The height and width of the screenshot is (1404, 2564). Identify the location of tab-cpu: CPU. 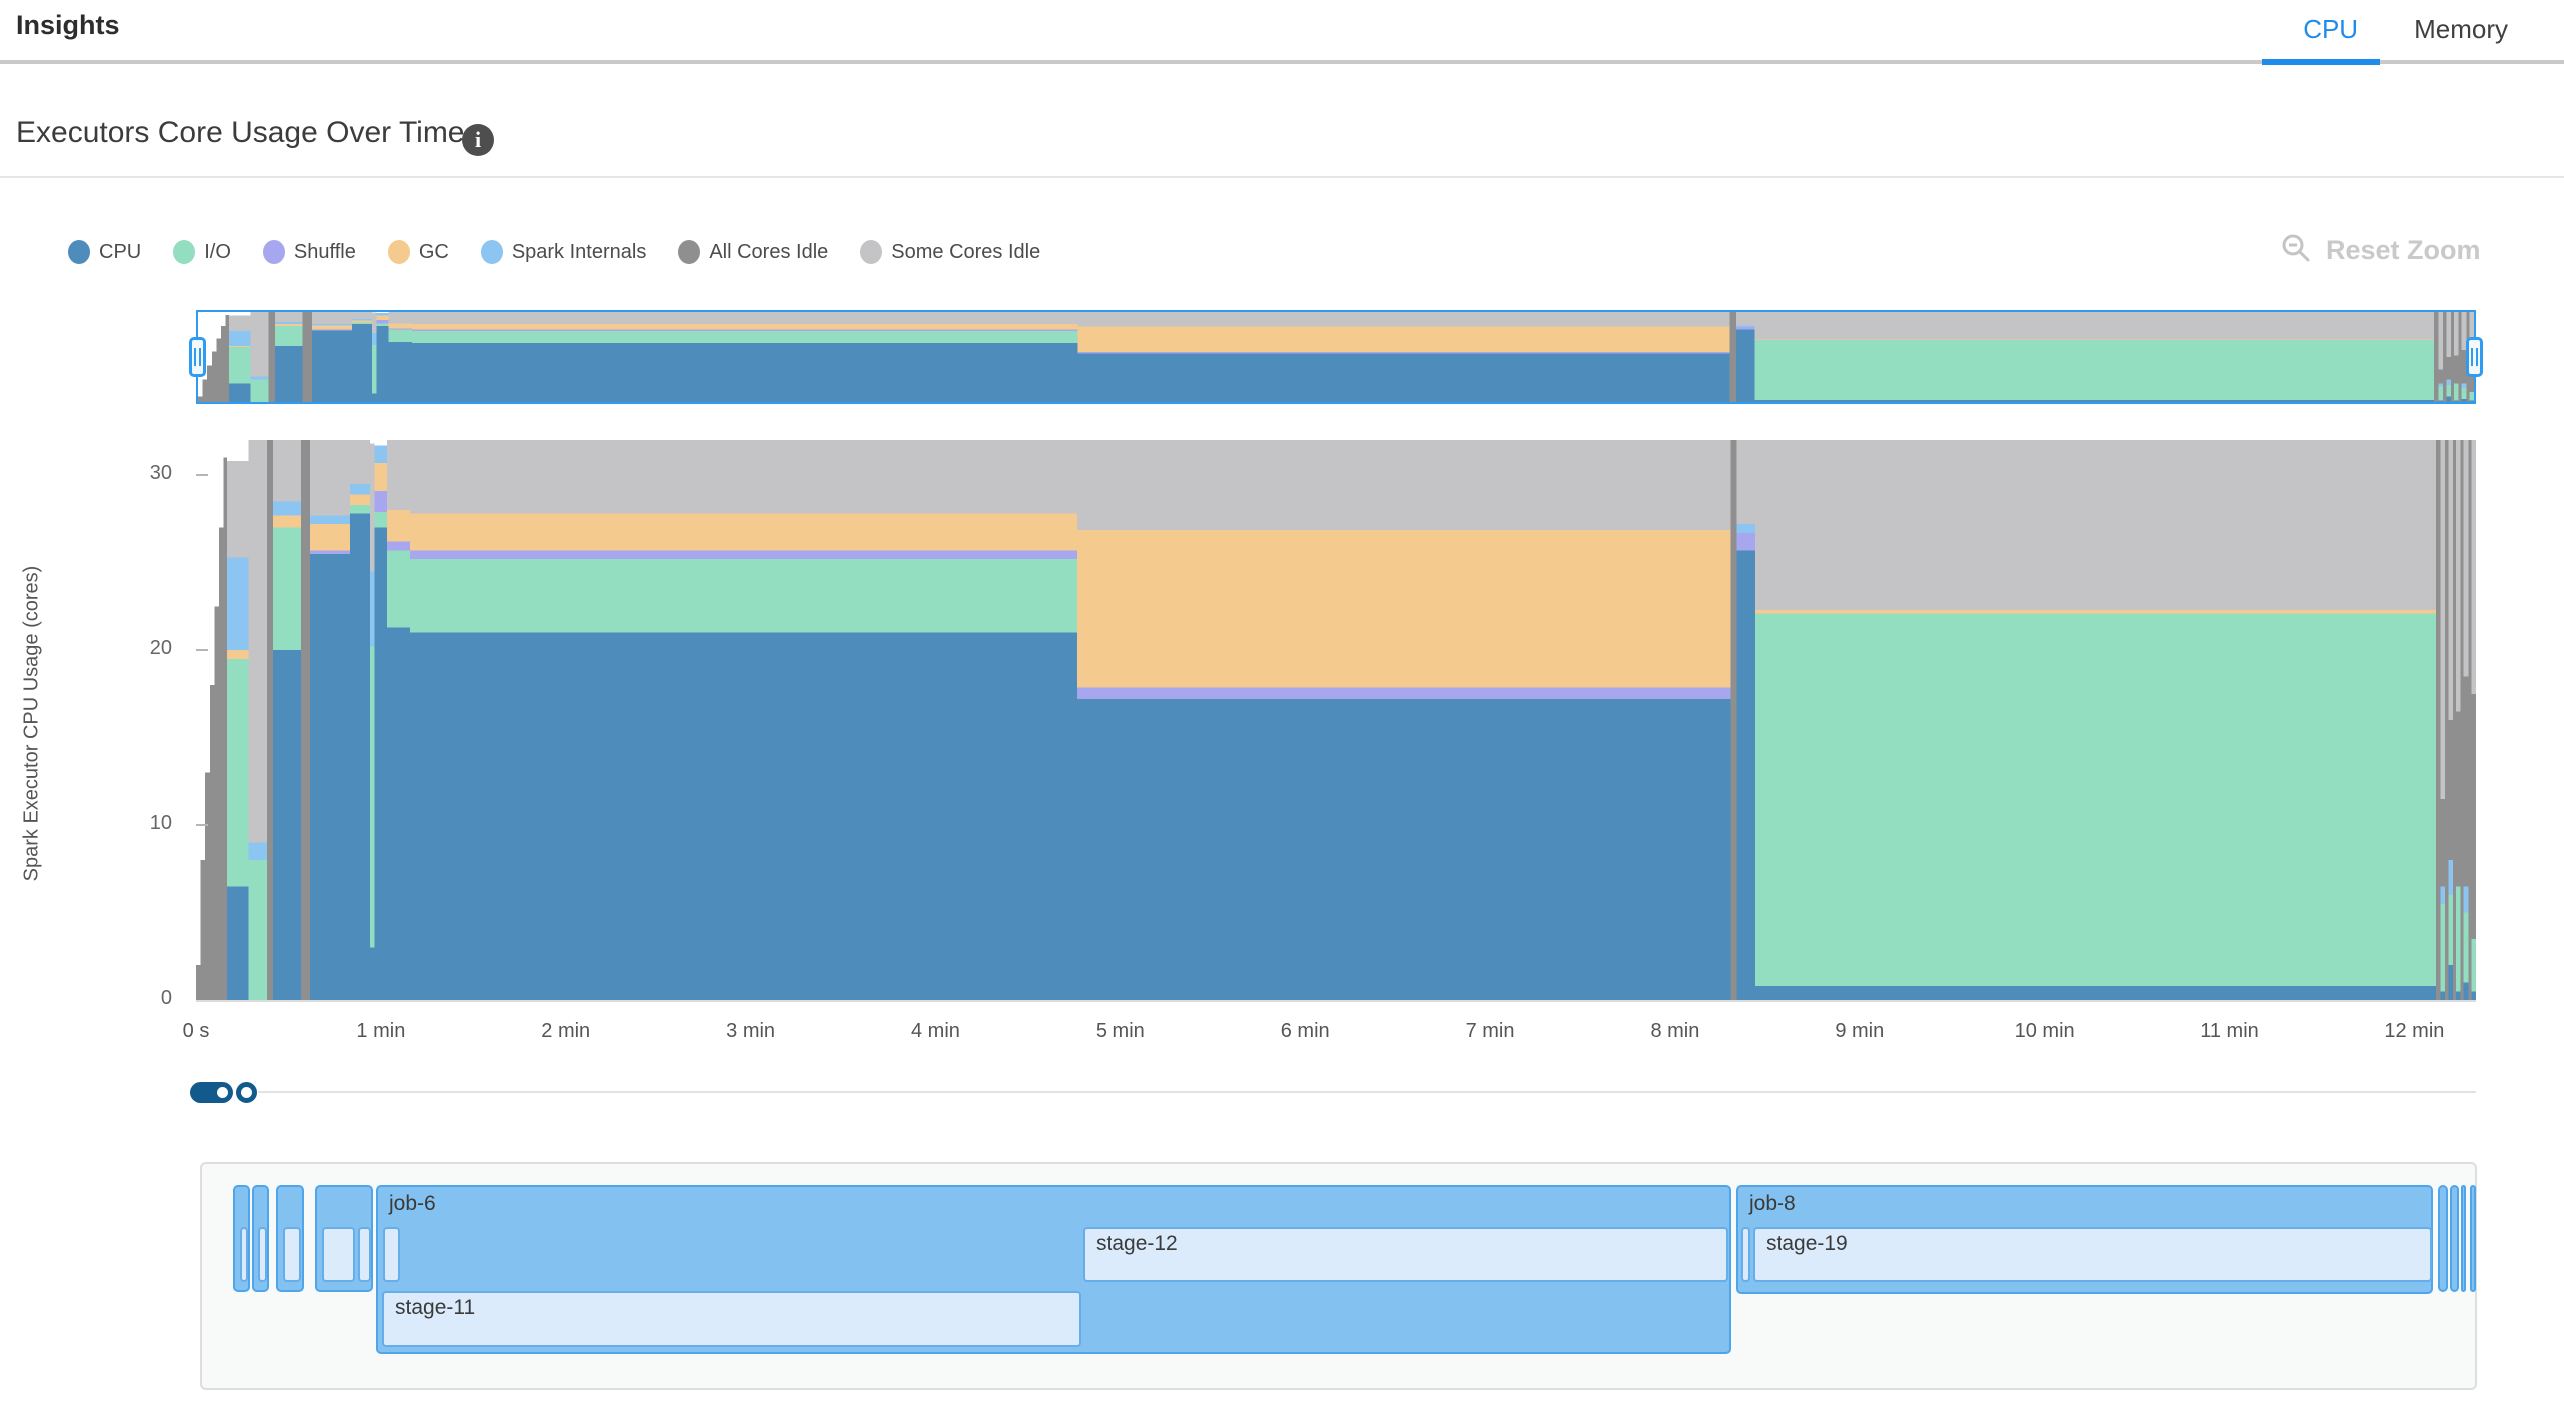
(2331, 29).